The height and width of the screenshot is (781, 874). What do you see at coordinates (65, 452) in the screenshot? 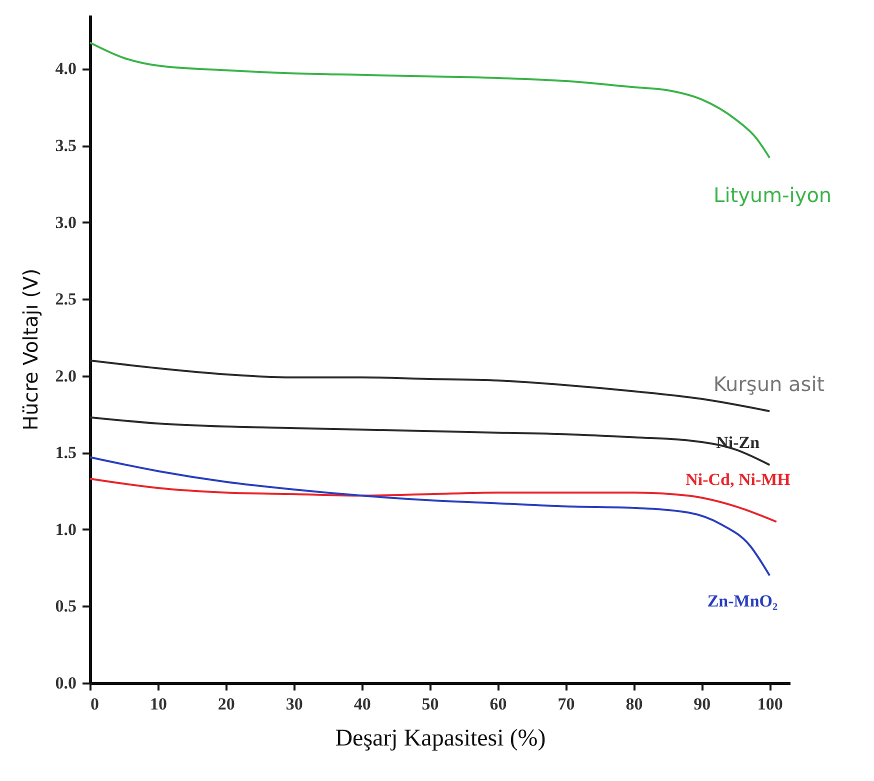
I see `y-tick-label: 1.5` at bounding box center [65, 452].